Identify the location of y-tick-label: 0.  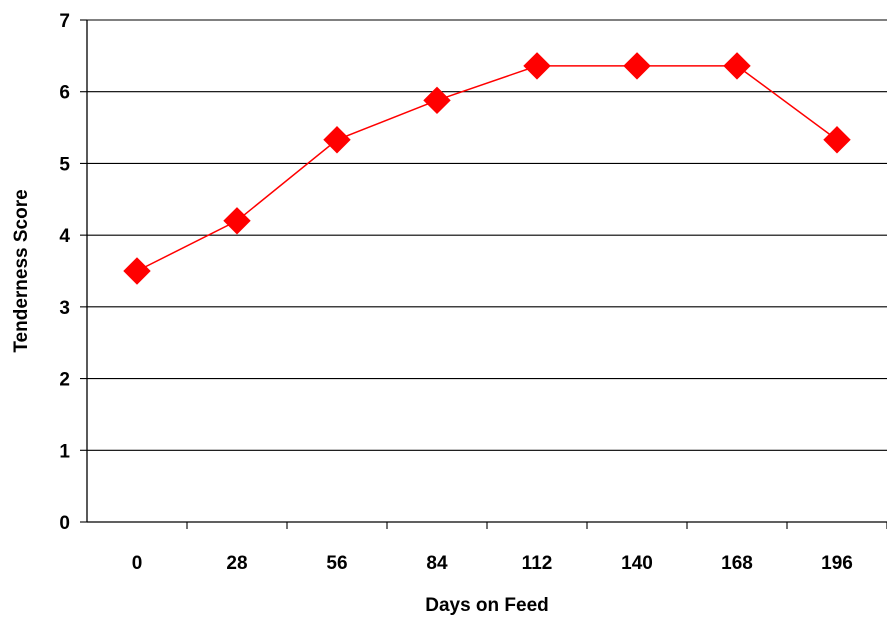
(64, 523).